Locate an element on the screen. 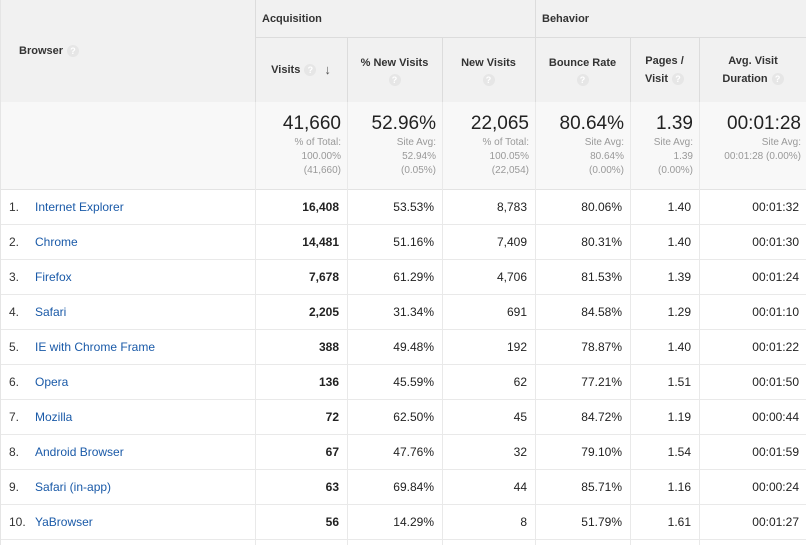 Image resolution: width=806 pixels, height=545 pixels. visits-cell: 14,481 is located at coordinates (320, 242).